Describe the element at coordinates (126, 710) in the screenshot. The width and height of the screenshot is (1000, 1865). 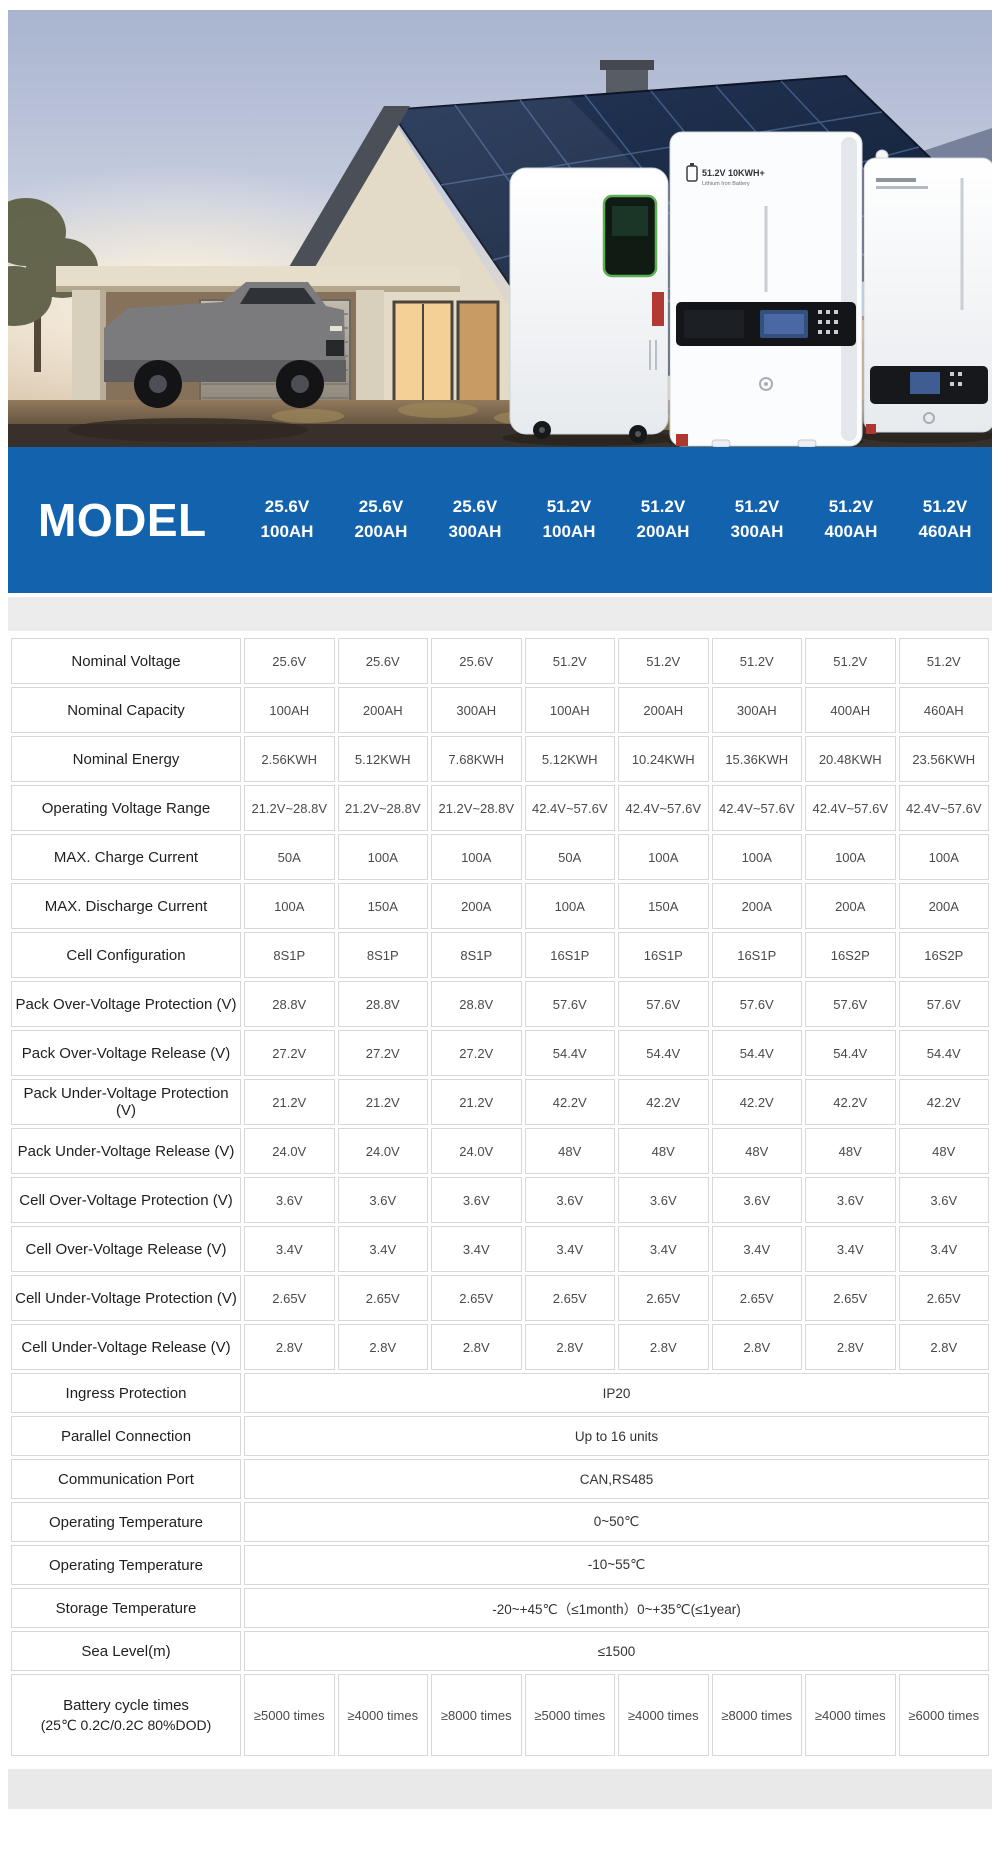
I see `row-label-text: Nominal Capacity` at that location.